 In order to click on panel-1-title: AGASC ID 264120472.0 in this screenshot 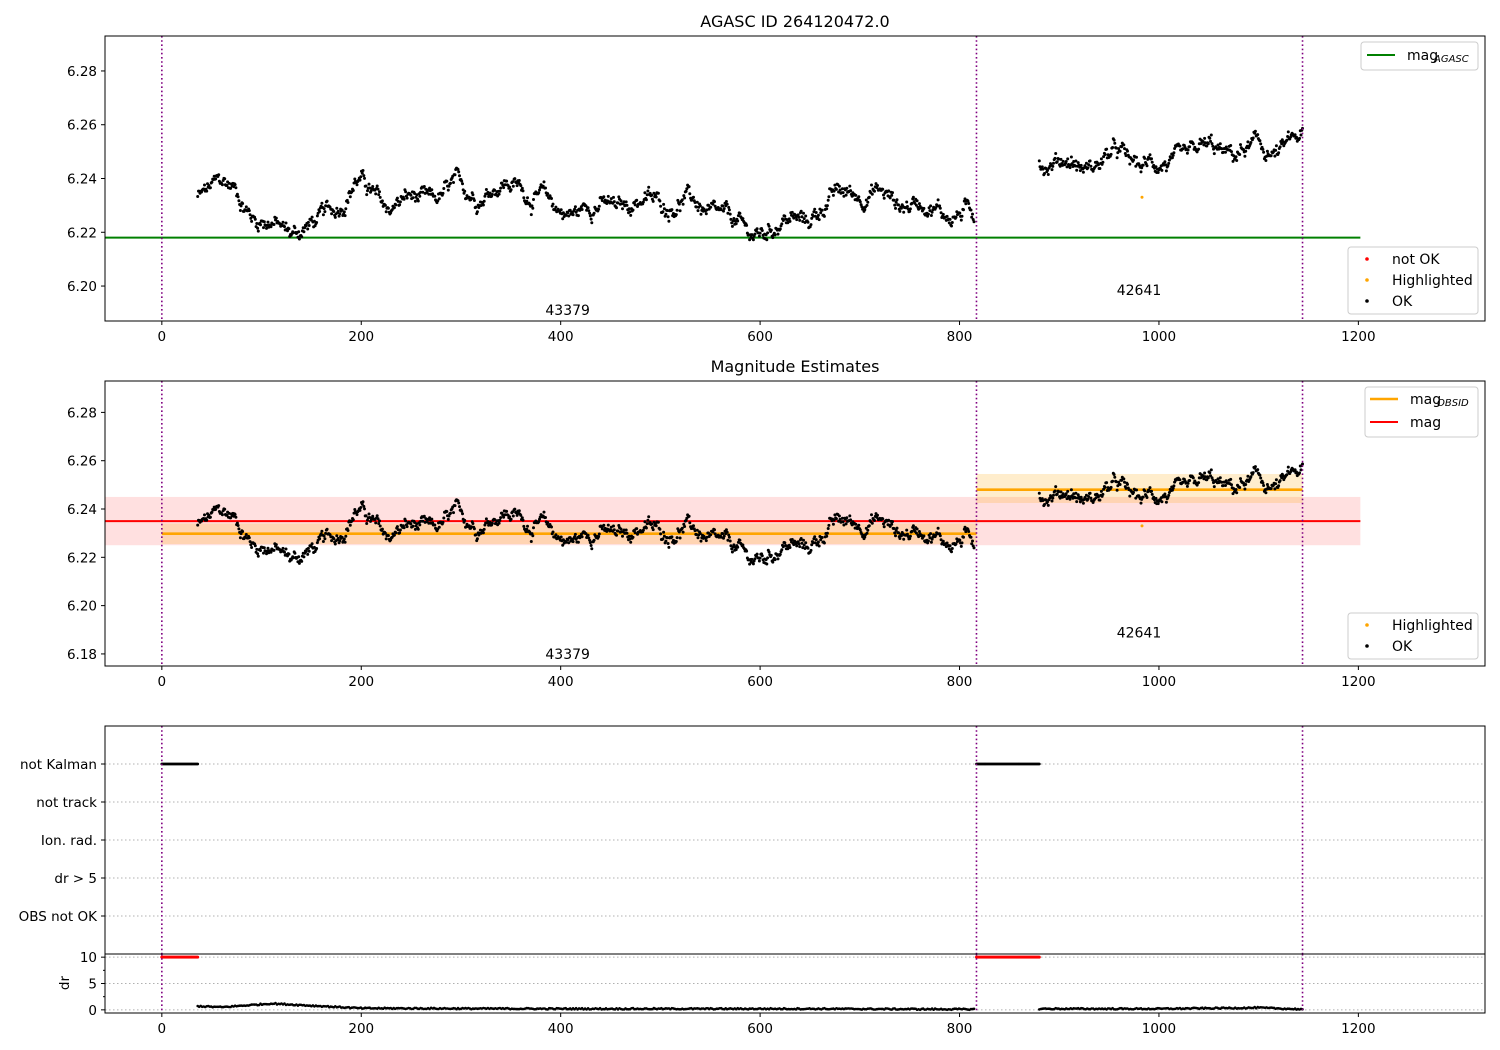, I will do `click(794, 21)`.